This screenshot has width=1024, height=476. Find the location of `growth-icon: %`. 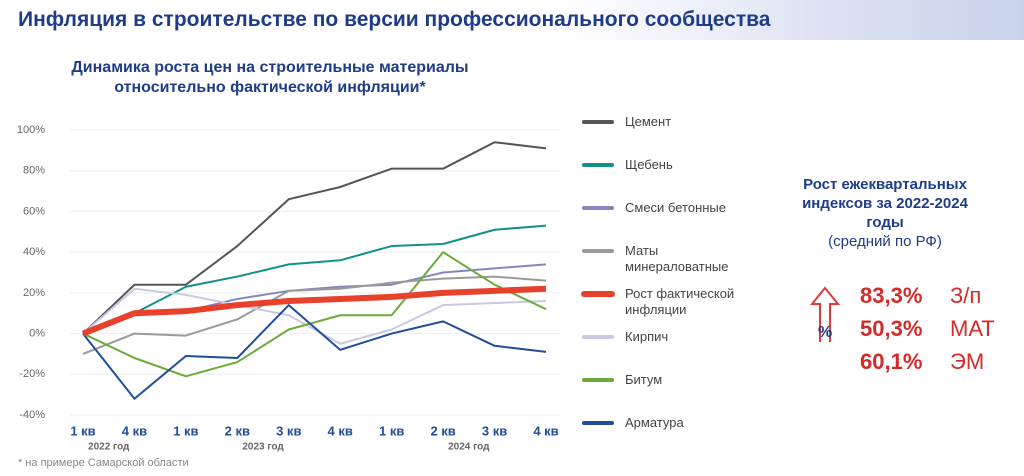

growth-icon: % is located at coordinates (825, 314).